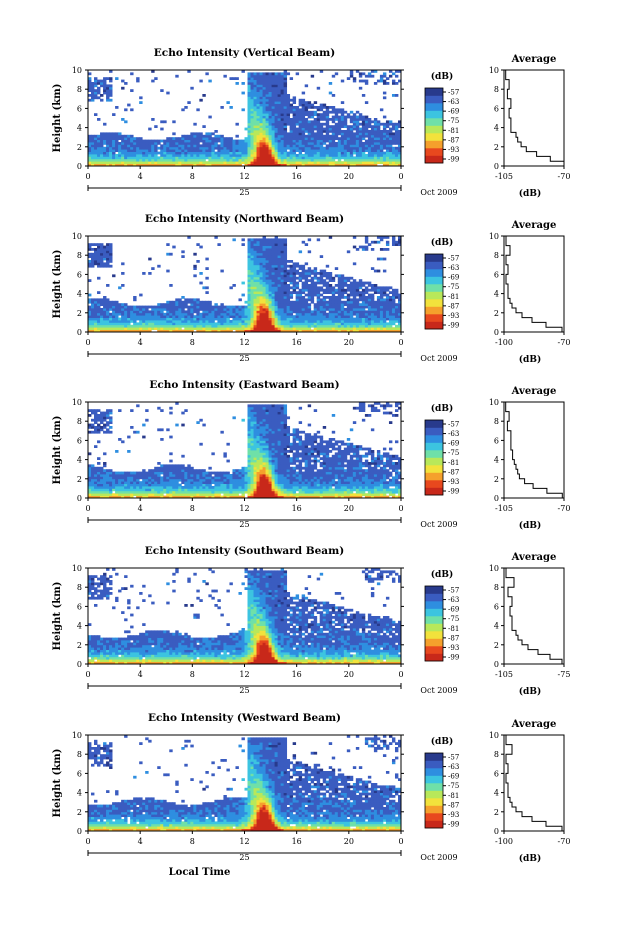  I want to click on average-title: Average, so click(534, 59).